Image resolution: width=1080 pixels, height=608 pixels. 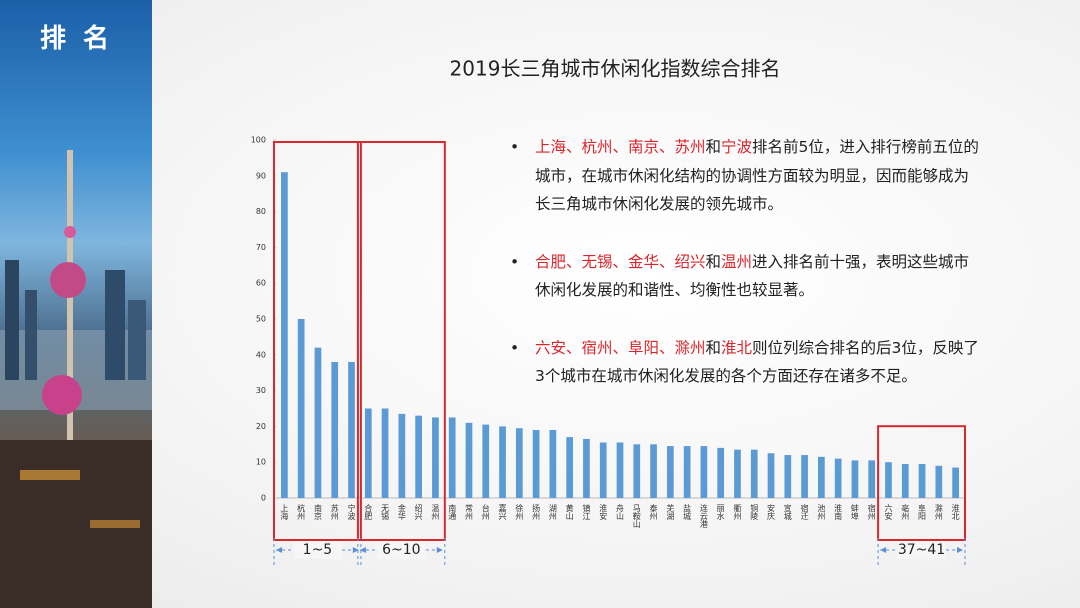 I want to click on highlight-text: 温州, so click(x=737, y=261).